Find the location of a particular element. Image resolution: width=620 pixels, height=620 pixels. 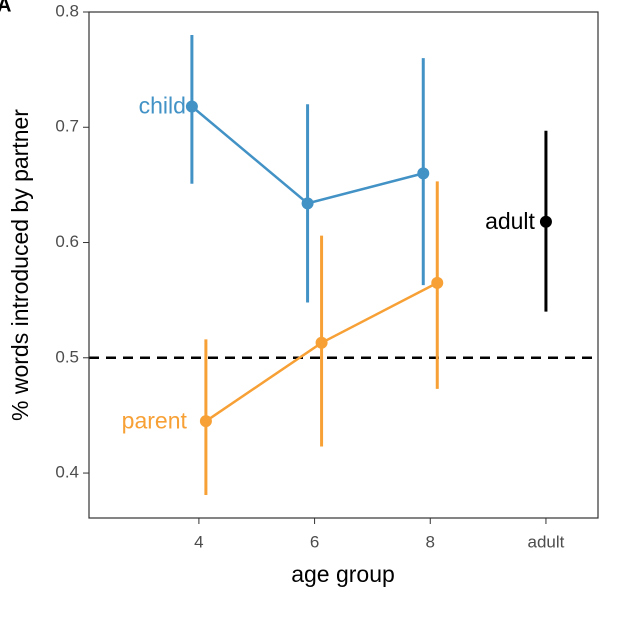

x-tick-label: adult is located at coordinates (546, 541).